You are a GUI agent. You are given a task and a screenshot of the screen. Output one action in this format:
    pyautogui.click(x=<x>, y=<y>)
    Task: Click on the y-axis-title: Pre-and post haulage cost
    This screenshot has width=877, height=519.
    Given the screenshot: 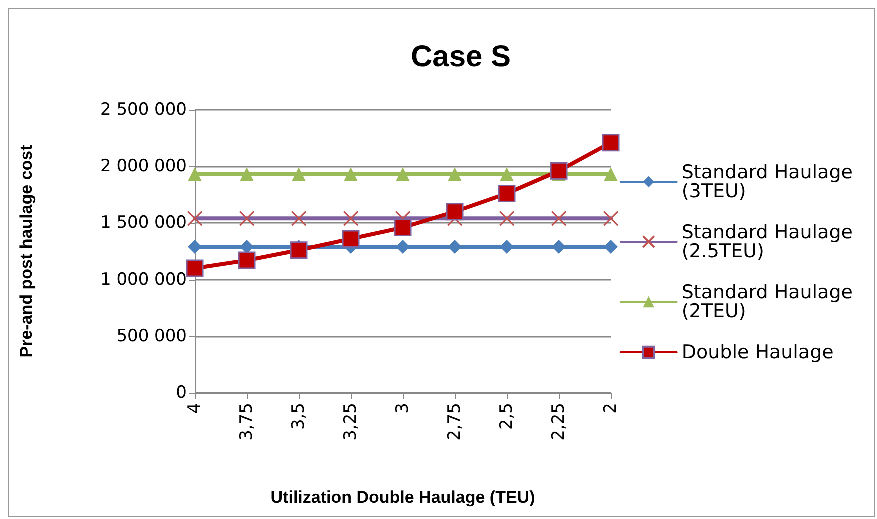 What is the action you would take?
    pyautogui.click(x=26, y=251)
    